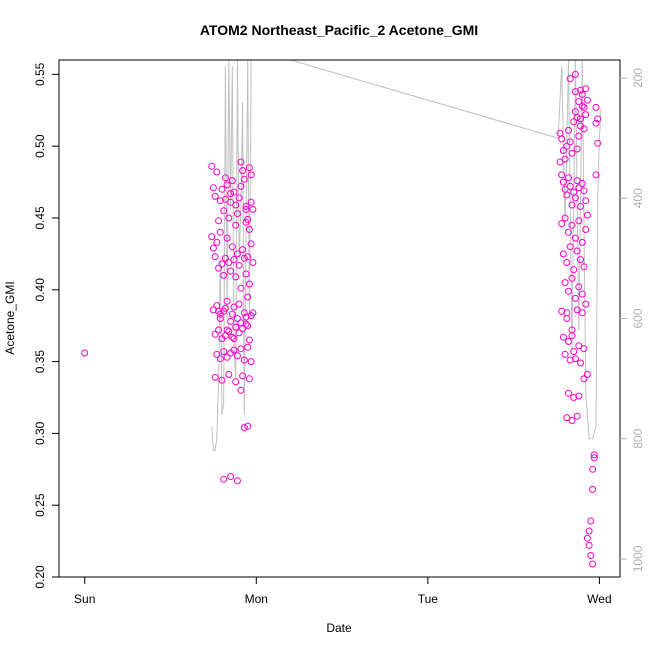 This screenshot has height=650, width=650. I want to click on y-tick-label: 0.20, so click(40, 577).